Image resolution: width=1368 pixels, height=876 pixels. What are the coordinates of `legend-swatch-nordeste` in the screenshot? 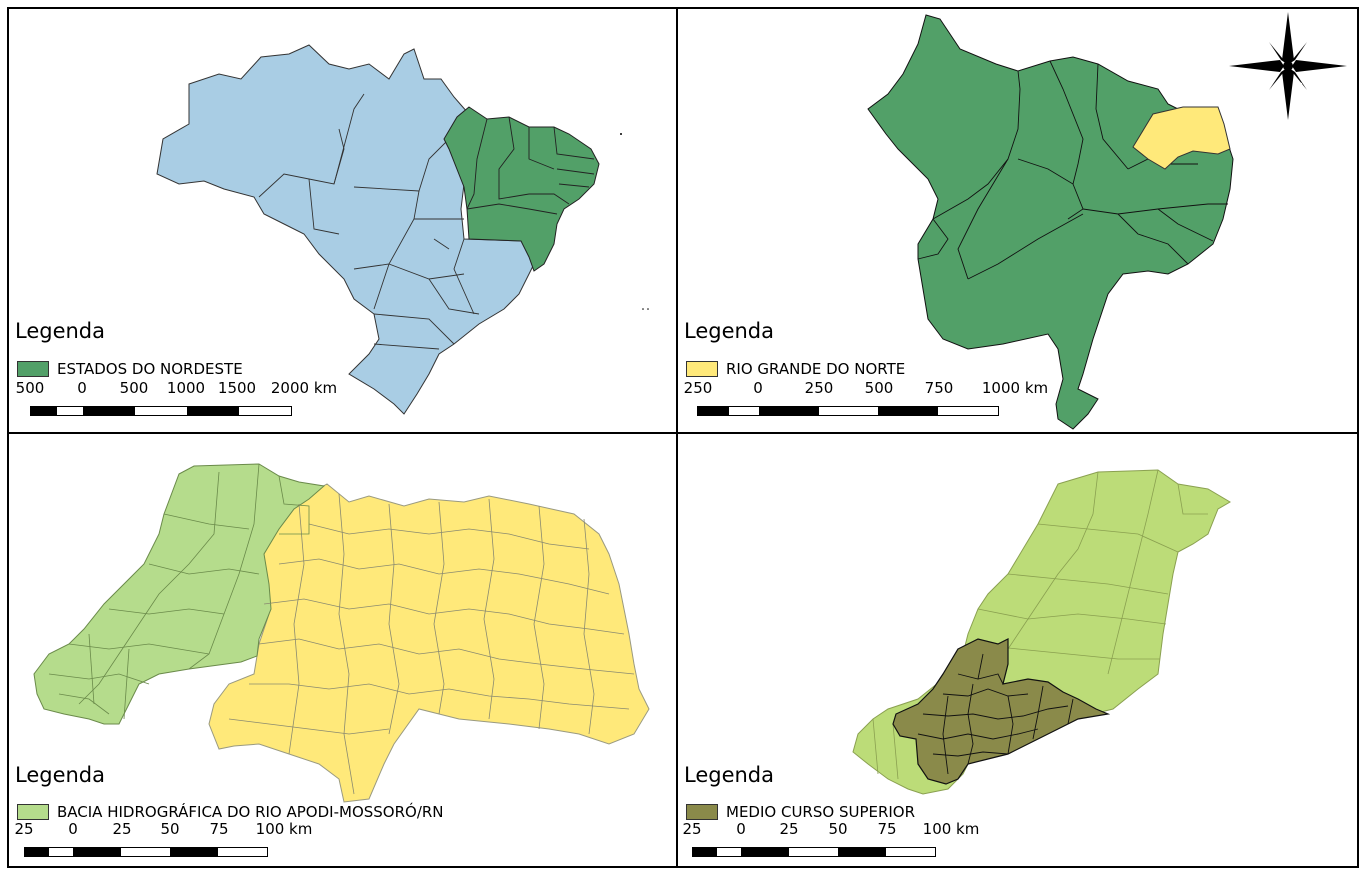 It's located at (33, 369).